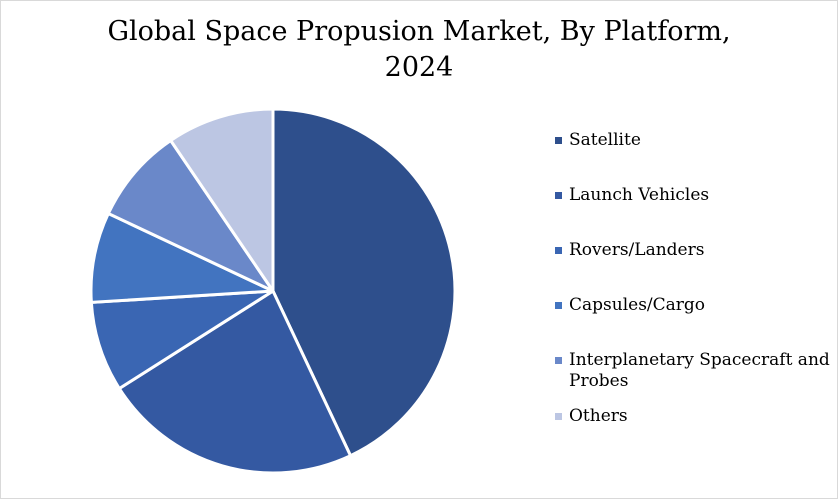 This screenshot has width=838, height=499. Describe the element at coordinates (695, 140) in the screenshot. I see `legend-item-satellite: Satellite` at that location.